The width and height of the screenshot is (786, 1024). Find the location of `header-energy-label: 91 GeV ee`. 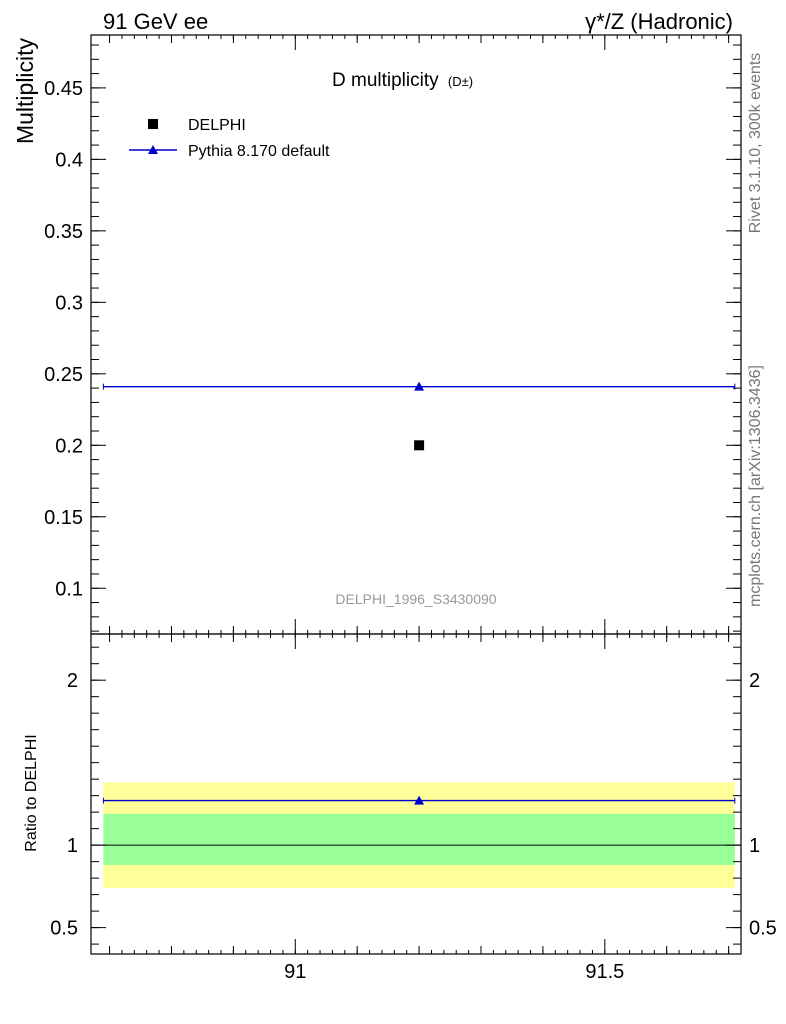

header-energy-label: 91 GeV ee is located at coordinates (155, 21).